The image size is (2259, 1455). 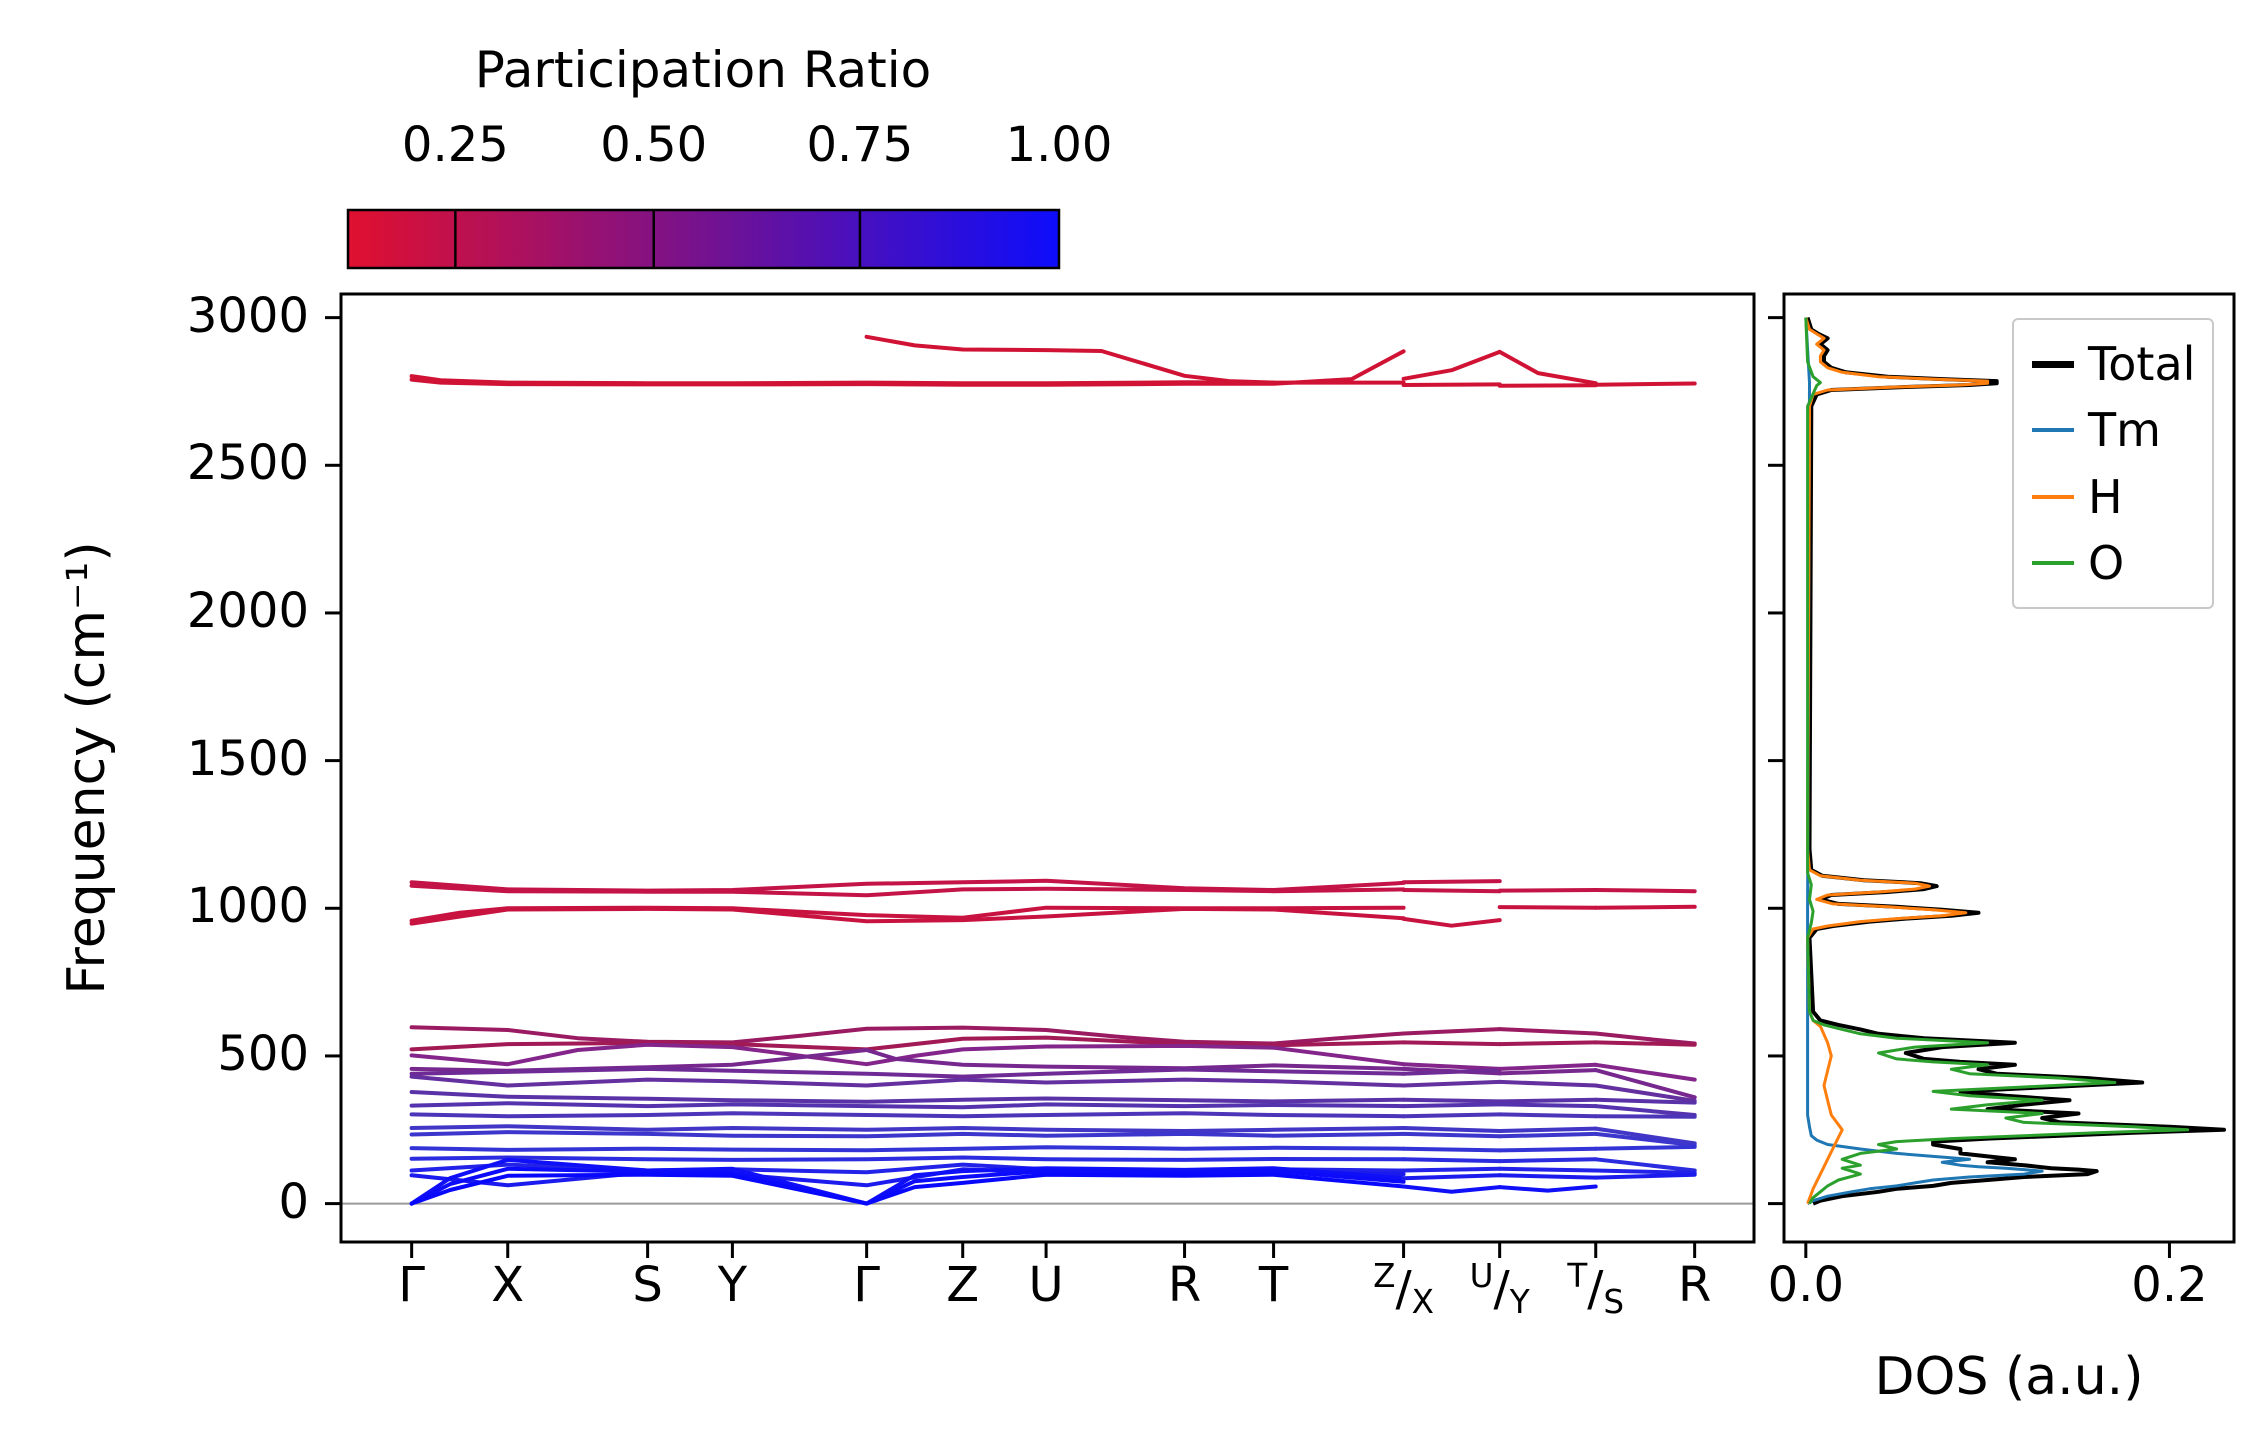 What do you see at coordinates (455, 145) in the screenshot?
I see `colorbar-tick-label: 0.25` at bounding box center [455, 145].